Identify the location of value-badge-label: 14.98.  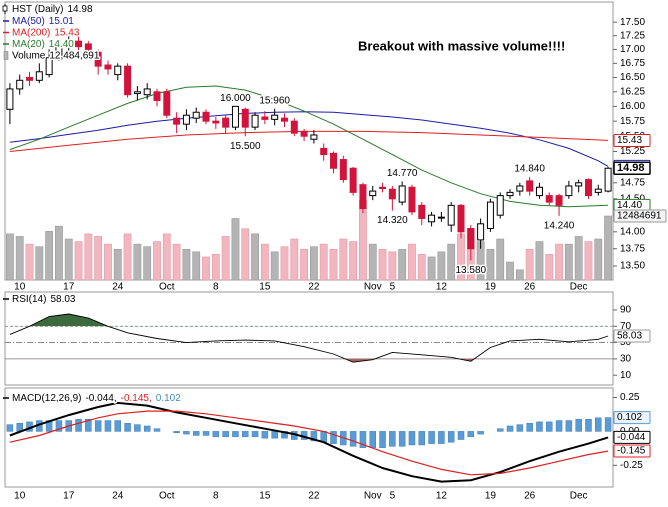
(631, 168).